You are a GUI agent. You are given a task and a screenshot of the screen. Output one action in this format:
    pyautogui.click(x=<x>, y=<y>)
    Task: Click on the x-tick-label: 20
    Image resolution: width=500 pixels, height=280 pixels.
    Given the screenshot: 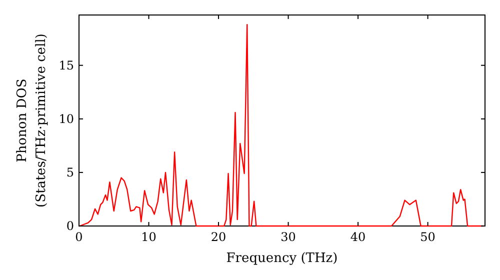 What is the action you would take?
    pyautogui.click(x=218, y=237)
    